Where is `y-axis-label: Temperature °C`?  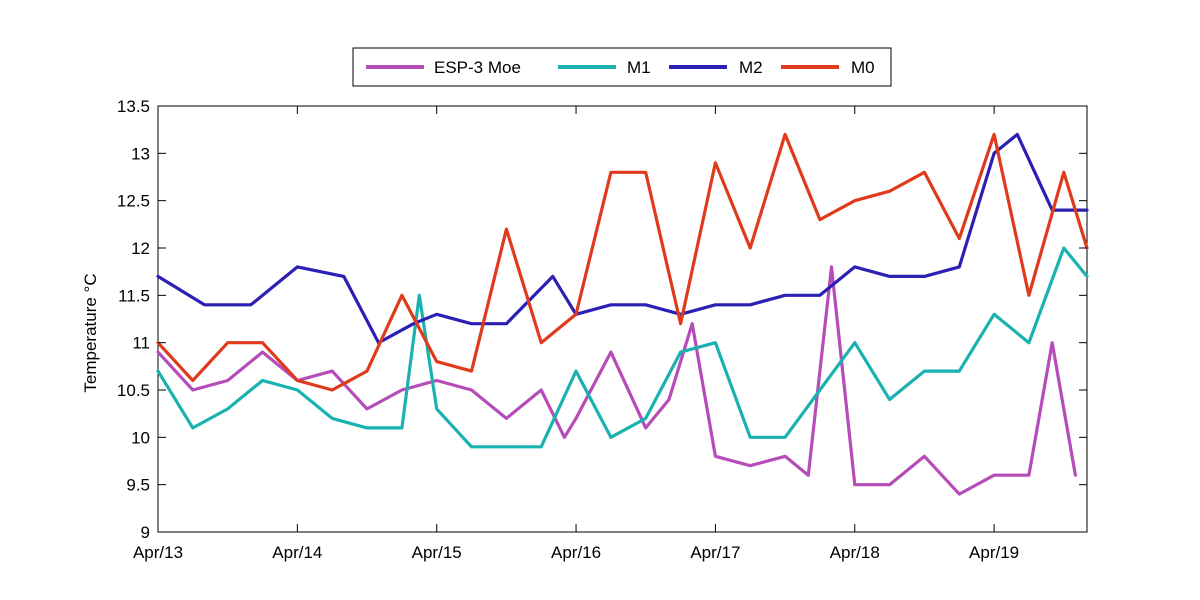 y-axis-label: Temperature °C is located at coordinates (90, 332).